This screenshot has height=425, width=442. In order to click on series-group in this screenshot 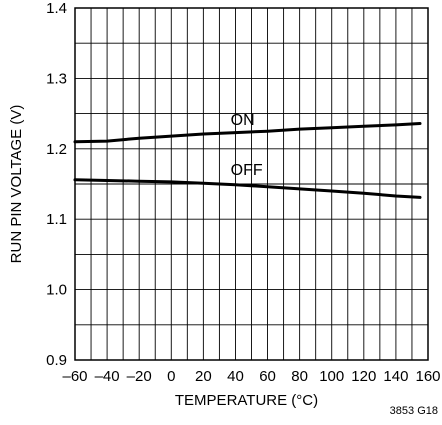, I will do `click(247, 160)`.